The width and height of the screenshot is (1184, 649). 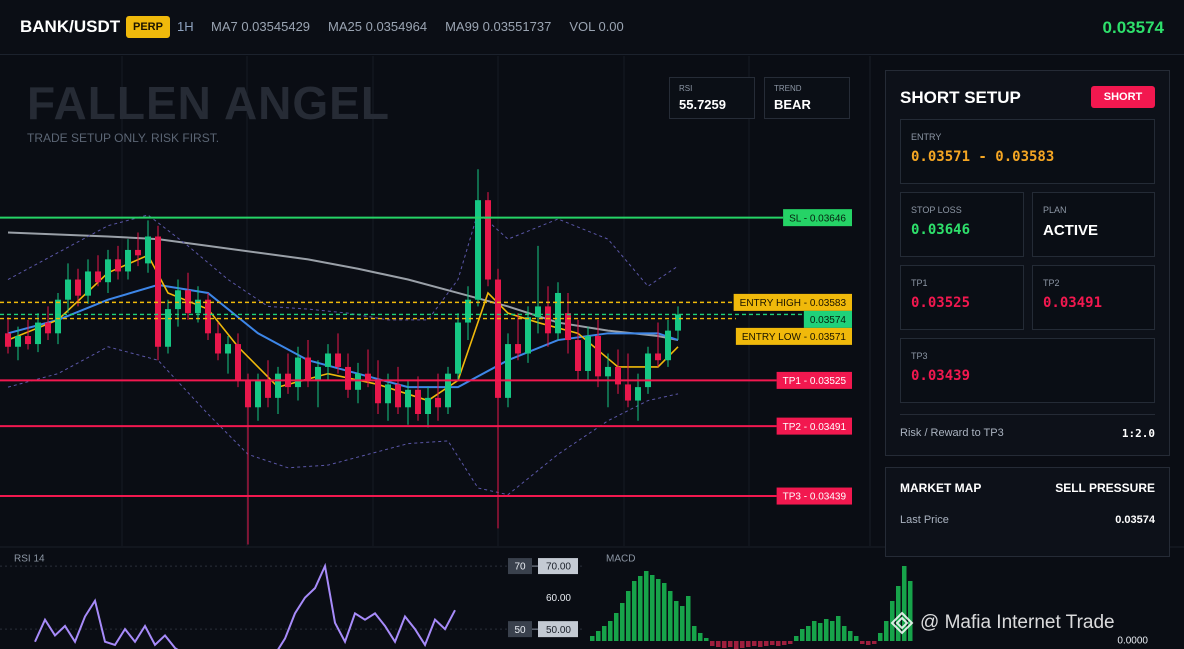 I want to click on tp-card: TP2 0.03491, so click(x=1093, y=297).